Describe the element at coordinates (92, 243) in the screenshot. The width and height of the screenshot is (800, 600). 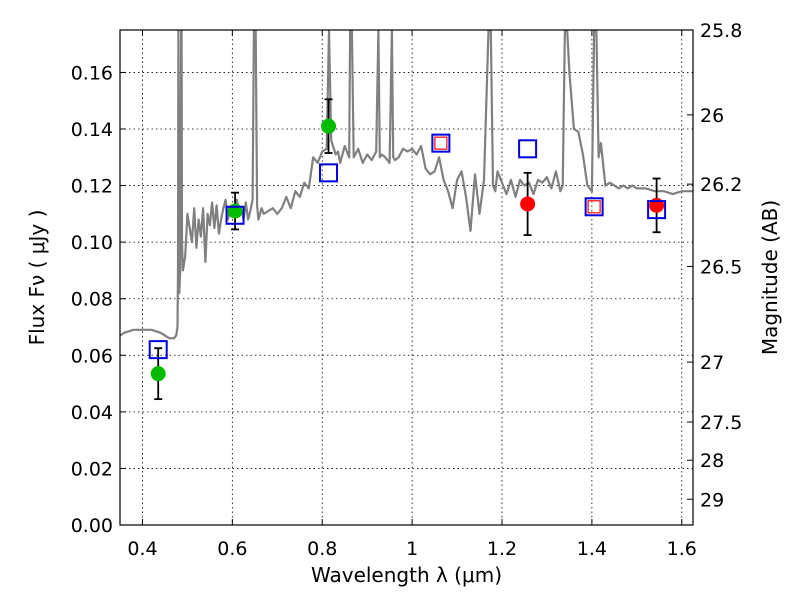
I see `y-tick-label: 0.10` at that location.